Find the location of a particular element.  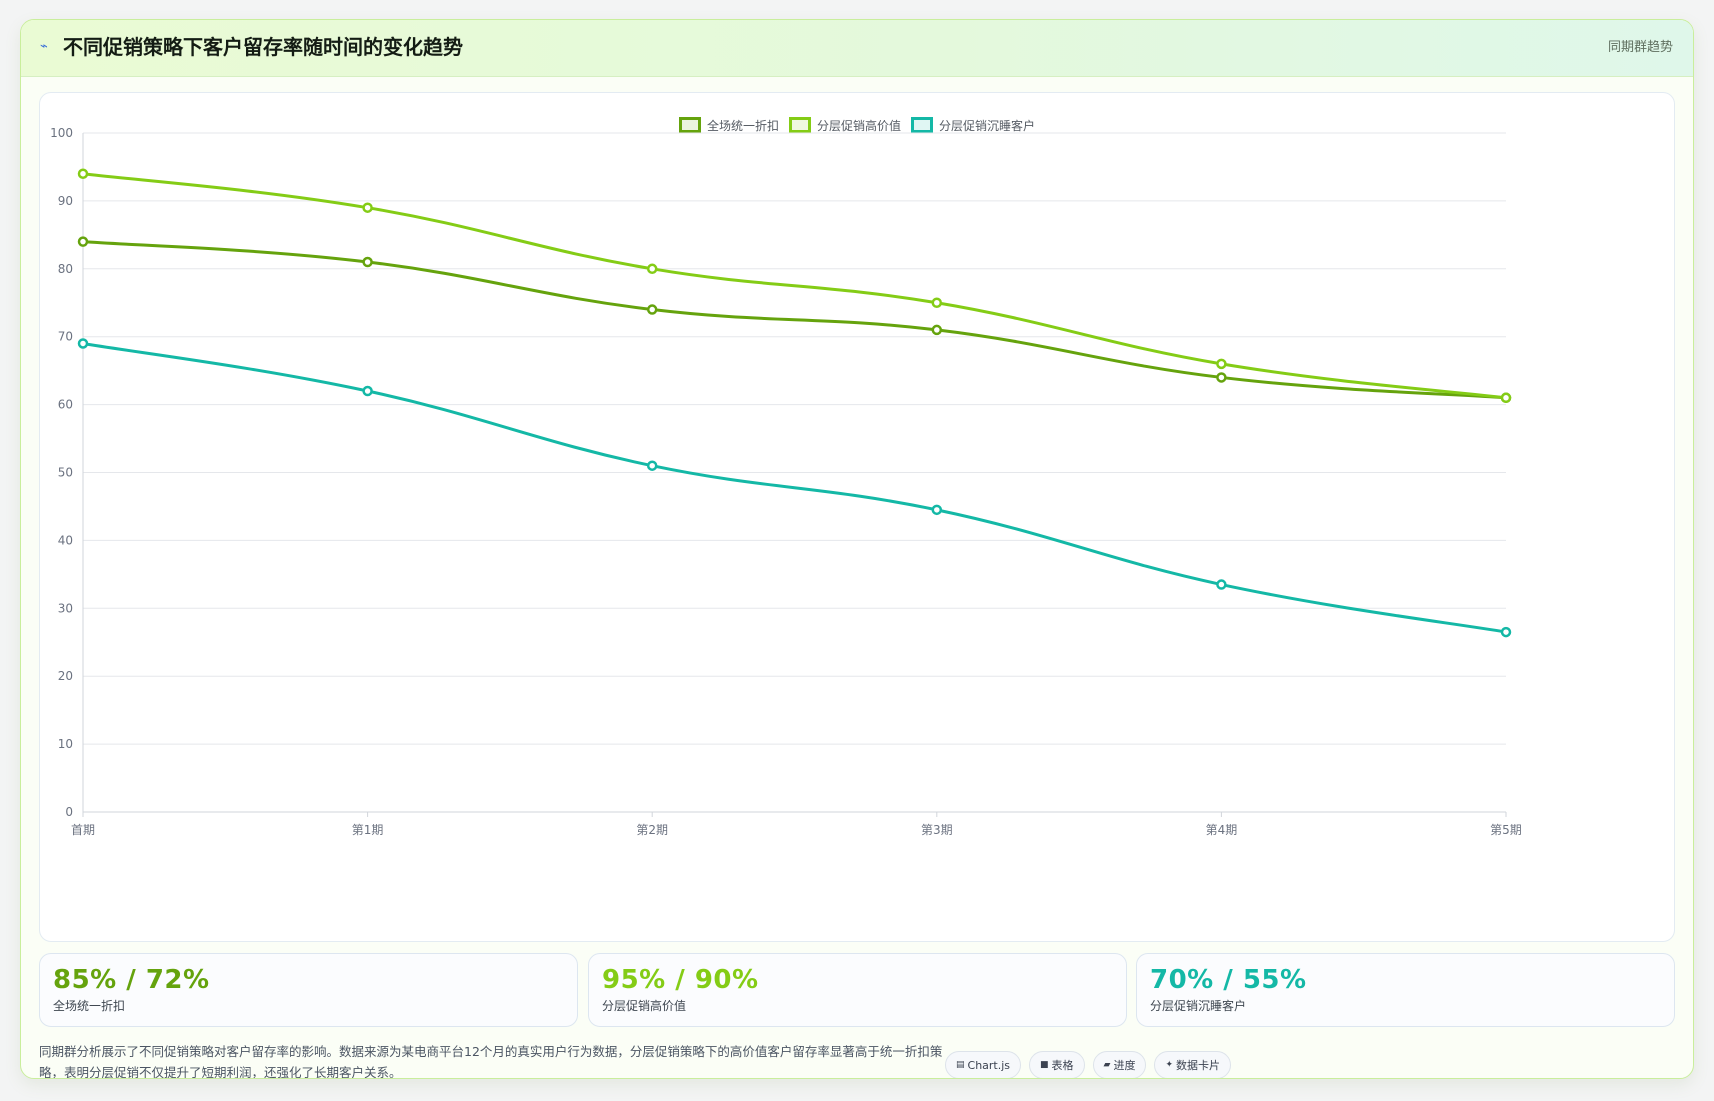

x-tick-label: 第5期 is located at coordinates (1506, 830).